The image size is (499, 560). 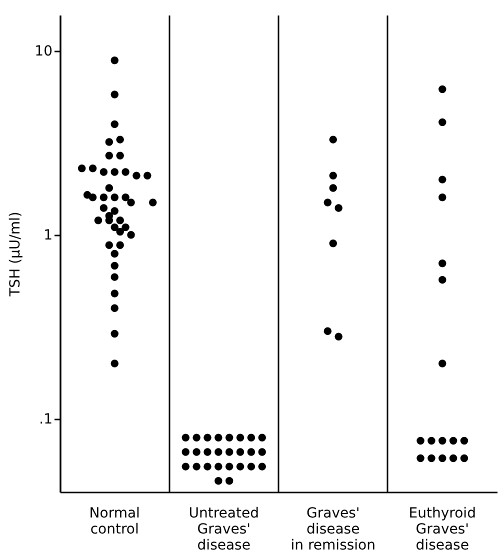 What do you see at coordinates (48, 235) in the screenshot?
I see `y-tick-label: 1` at bounding box center [48, 235].